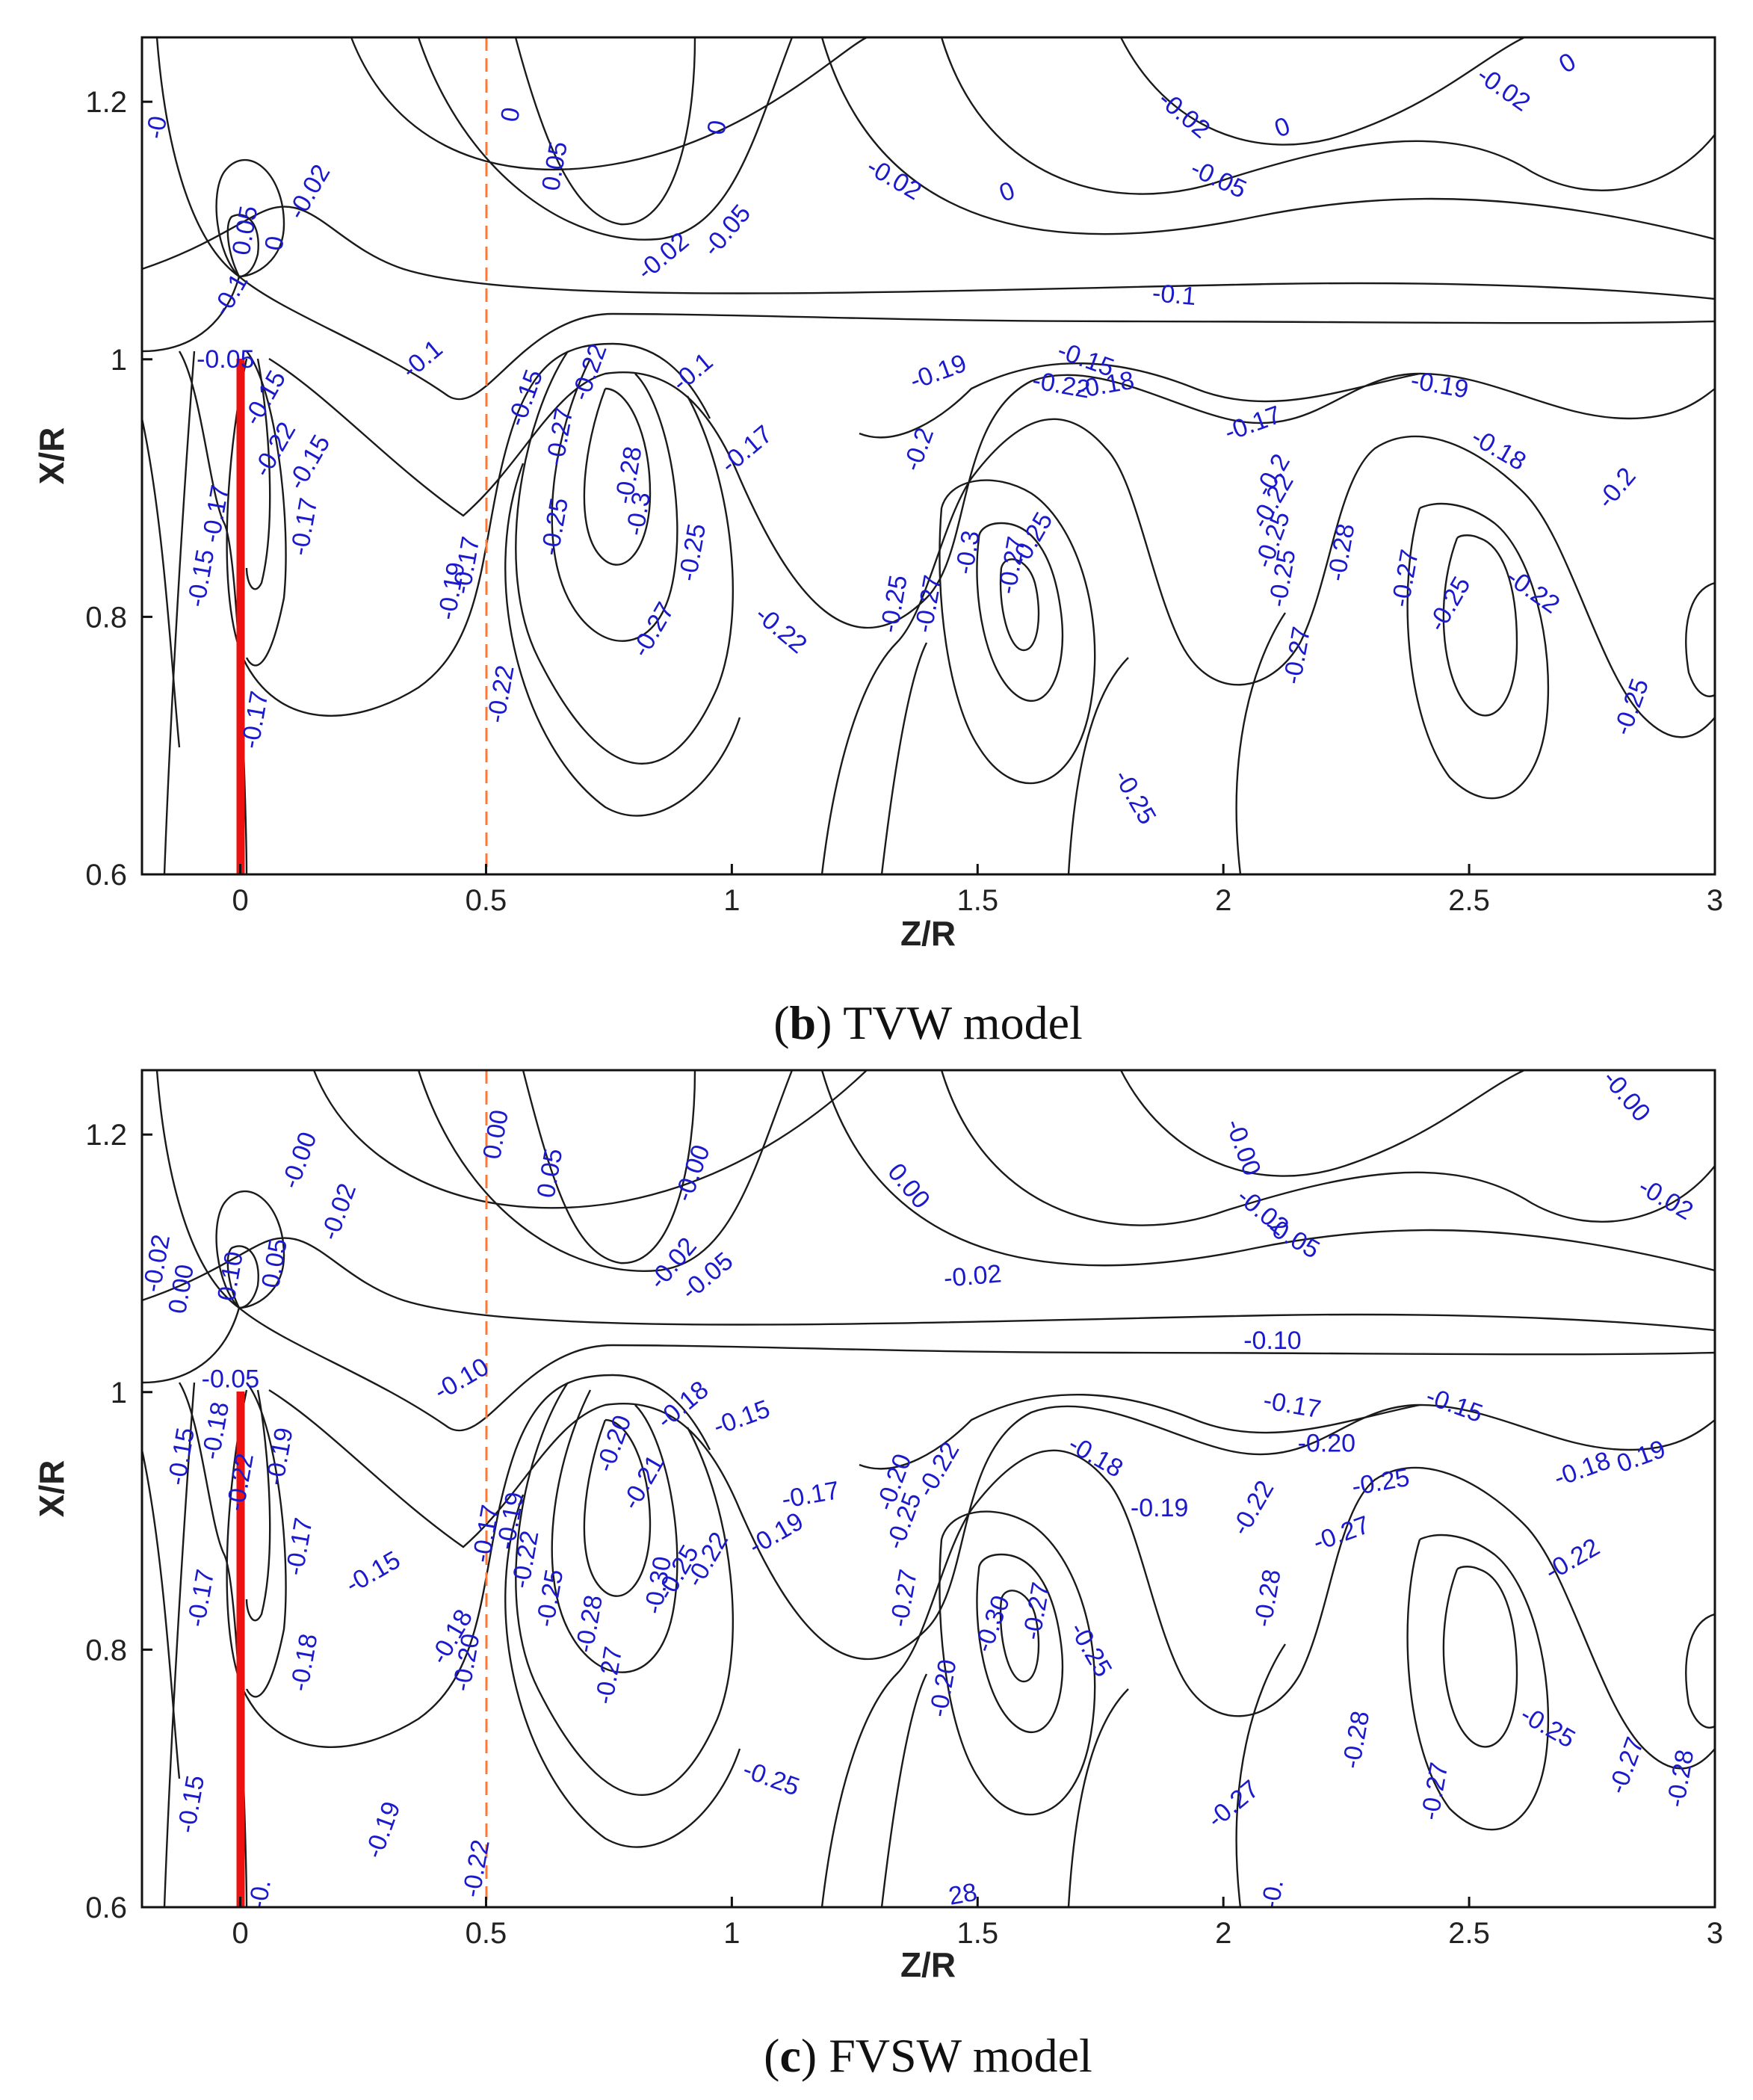 Image resolution: width=1753 pixels, height=2100 pixels. Describe the element at coordinates (1327, 1444) in the screenshot. I see `panel-c-contour-label: -0.20` at that location.